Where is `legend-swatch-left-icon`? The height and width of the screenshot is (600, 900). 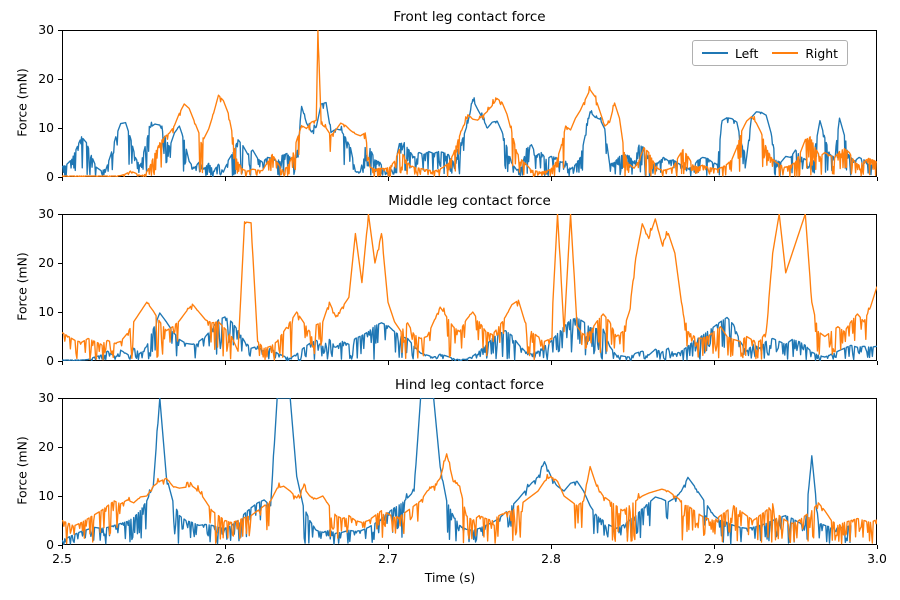
legend-swatch-left-icon is located at coordinates (715, 53).